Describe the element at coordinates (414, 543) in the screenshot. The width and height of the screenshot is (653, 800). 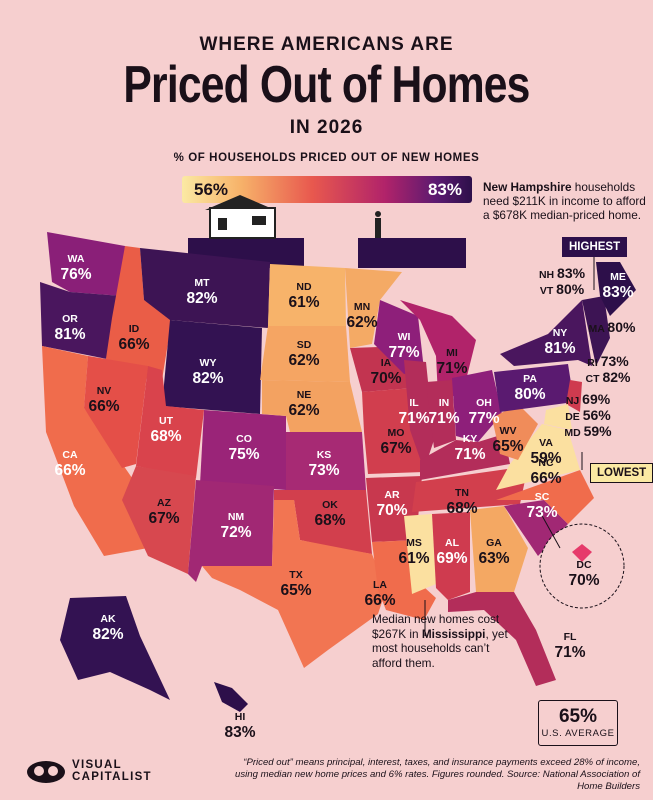
I see `state-label-ms: MS` at that location.